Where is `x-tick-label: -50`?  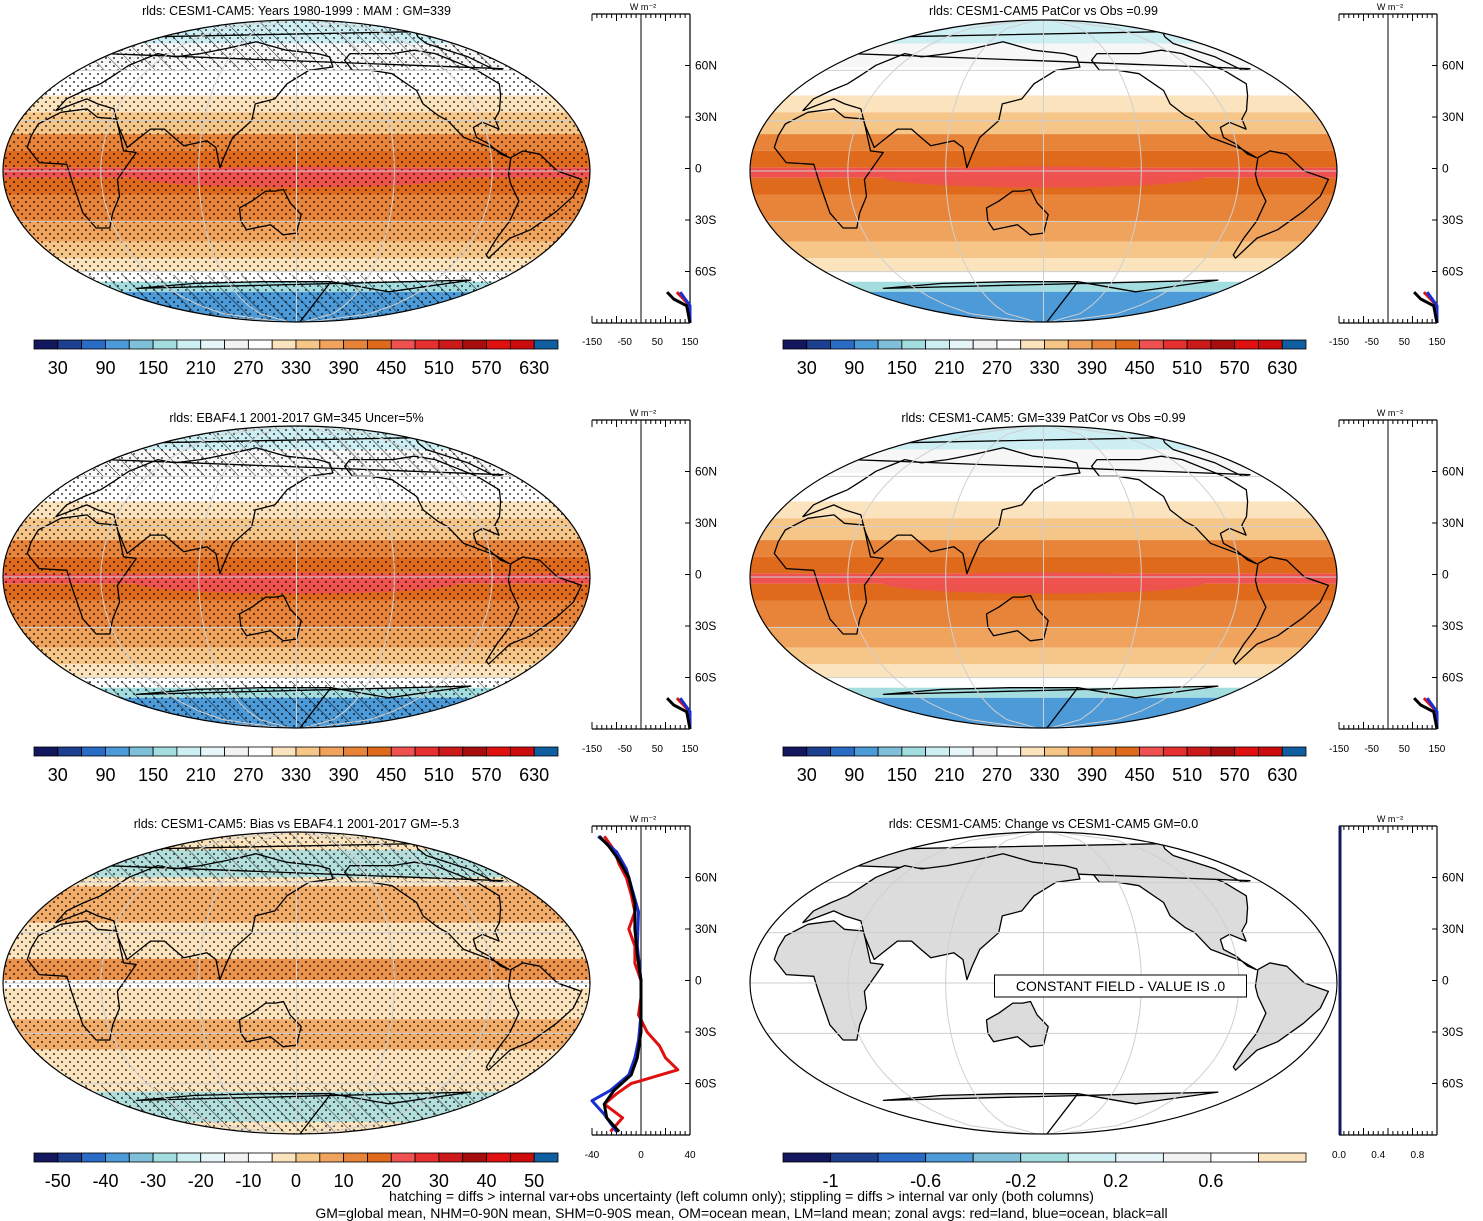 x-tick-label: -50 is located at coordinates (624, 342).